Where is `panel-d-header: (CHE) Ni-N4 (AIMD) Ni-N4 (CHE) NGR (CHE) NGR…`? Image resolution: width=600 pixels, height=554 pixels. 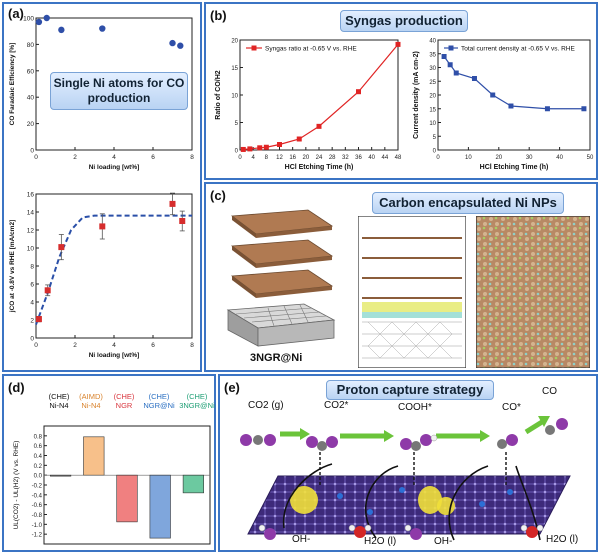
panel-d-header: (CHE) Ni-N4 (AIMD) Ni-N4 (CHE) NGR (CHE) NGR… is located at coordinates (130, 406).